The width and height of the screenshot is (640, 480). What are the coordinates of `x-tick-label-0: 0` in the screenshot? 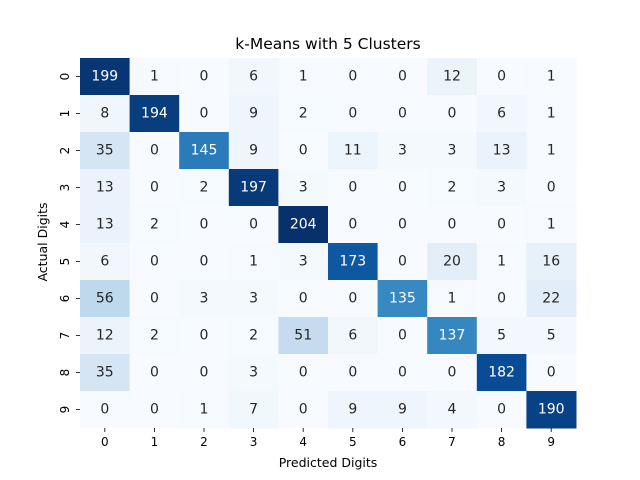 It's located at (105, 442).